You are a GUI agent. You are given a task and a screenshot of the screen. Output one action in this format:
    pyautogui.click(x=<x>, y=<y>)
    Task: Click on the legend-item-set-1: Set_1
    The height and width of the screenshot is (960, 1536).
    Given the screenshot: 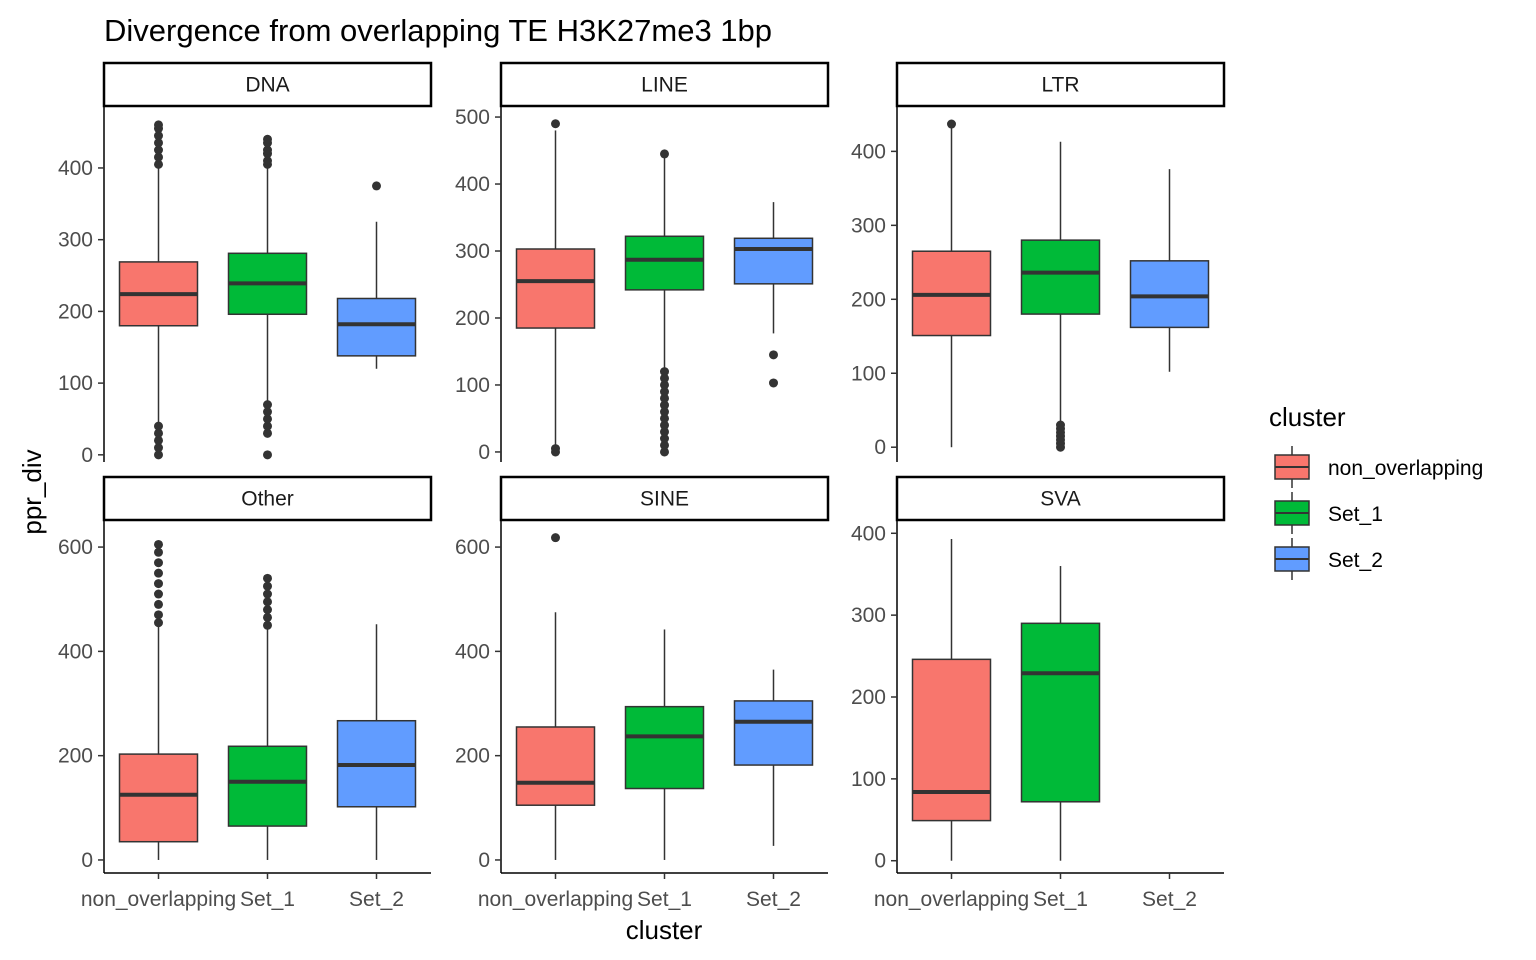 What is the action you would take?
    pyautogui.click(x=1328, y=513)
    